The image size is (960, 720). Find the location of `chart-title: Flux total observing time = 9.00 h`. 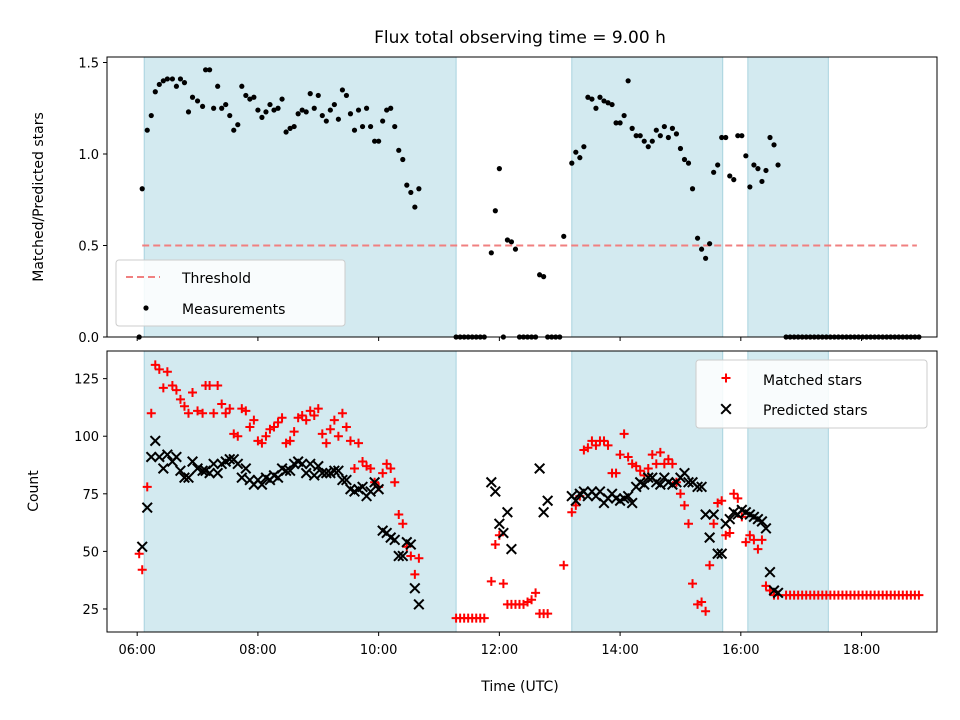

chart-title: Flux total observing time = 9.00 h is located at coordinates (520, 38).